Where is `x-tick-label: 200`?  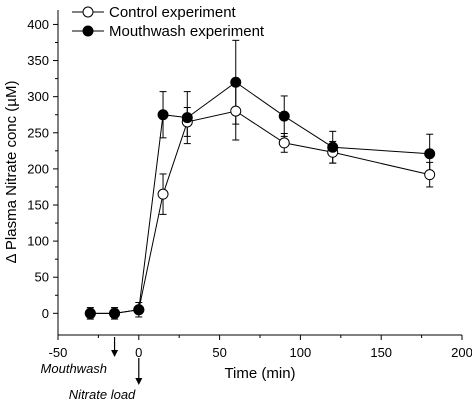 x-tick-label: 200 is located at coordinates (461, 352).